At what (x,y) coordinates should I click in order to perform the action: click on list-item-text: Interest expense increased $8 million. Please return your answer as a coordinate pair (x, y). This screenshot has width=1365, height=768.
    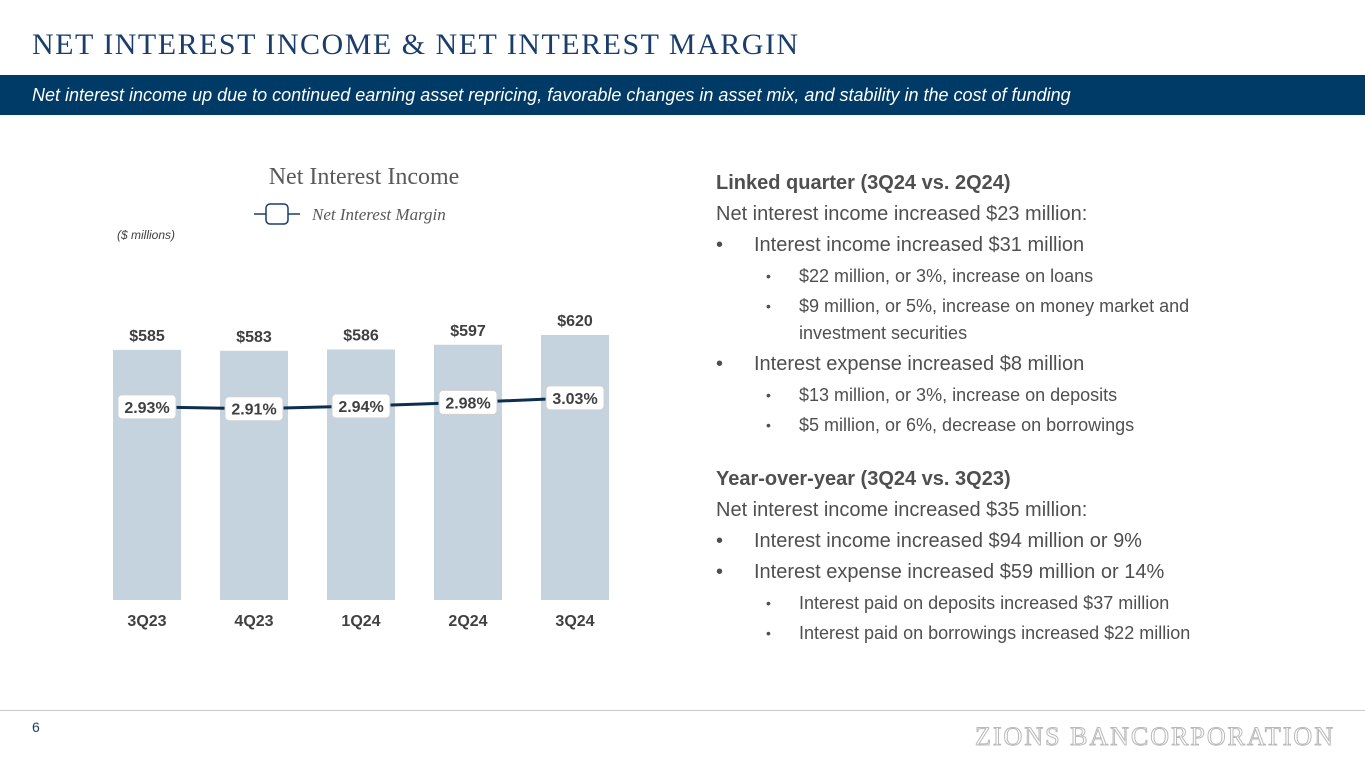
    Looking at the image, I should click on (919, 364).